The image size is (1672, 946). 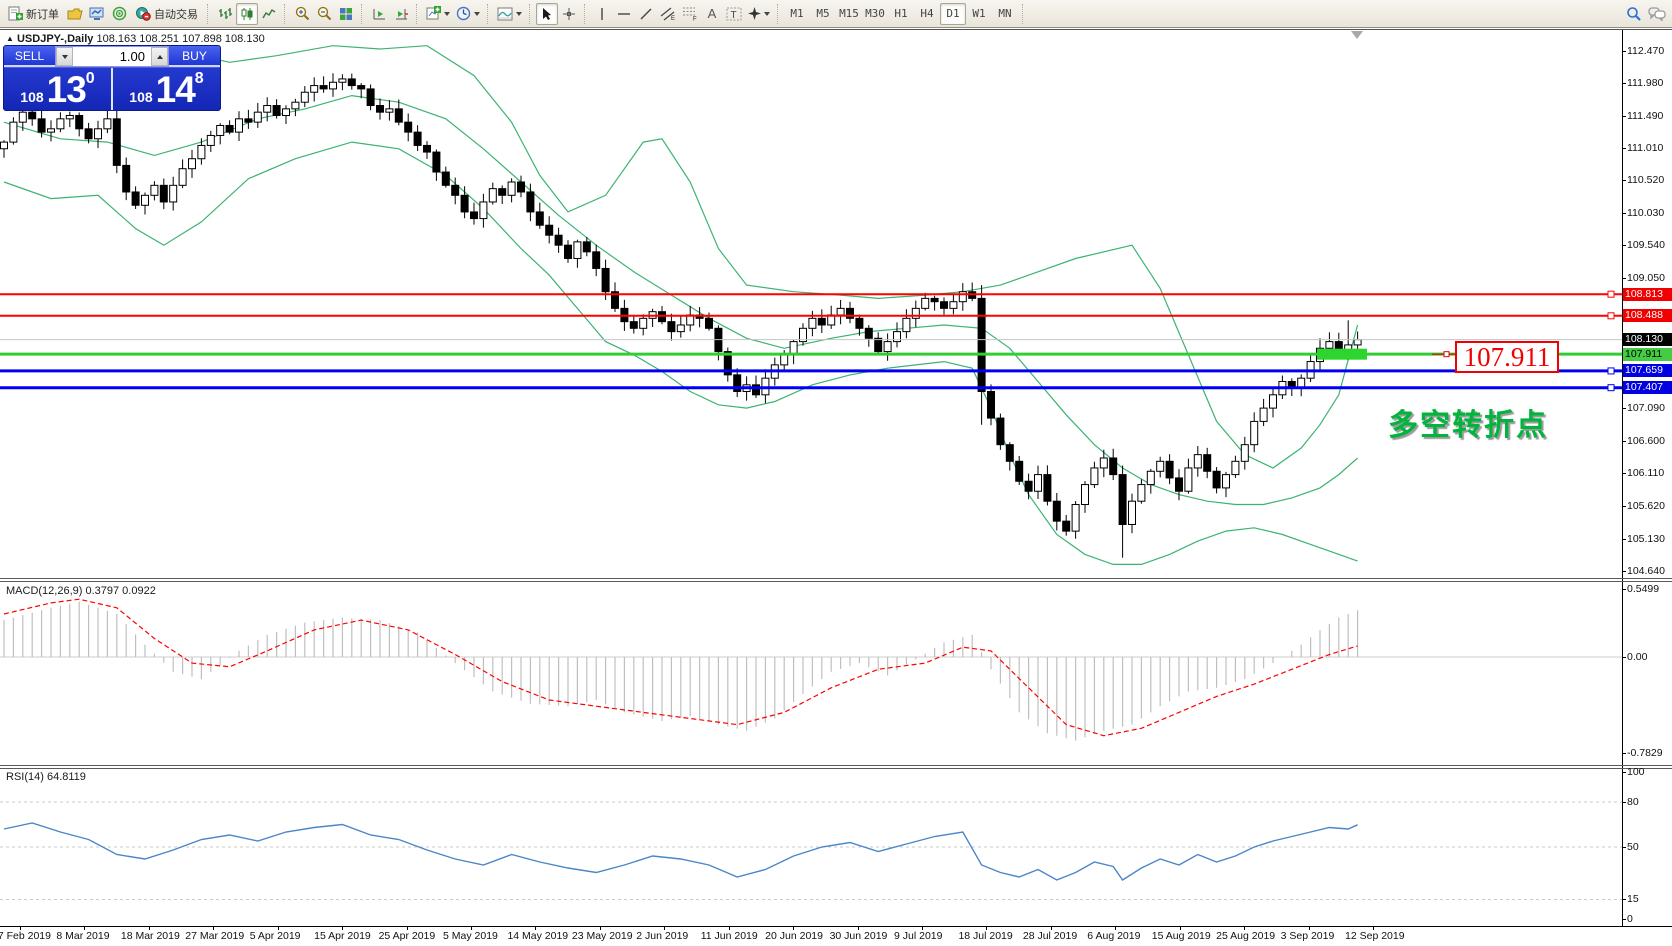 I want to click on sell-price: 108 13 0, so click(x=57, y=89).